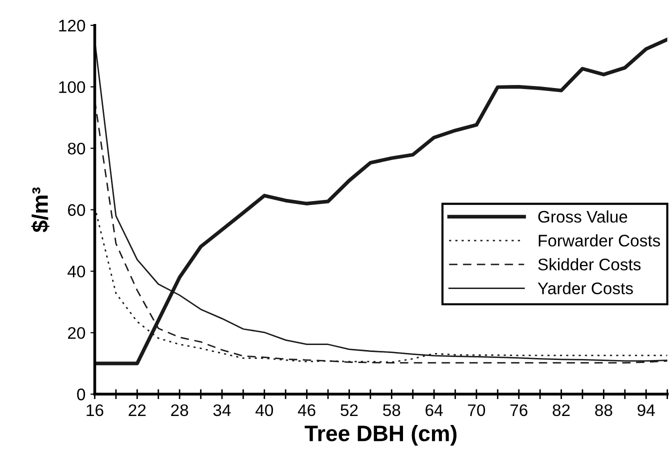 This screenshot has height=461, width=672. I want to click on x-tick-label: 88, so click(603, 410).